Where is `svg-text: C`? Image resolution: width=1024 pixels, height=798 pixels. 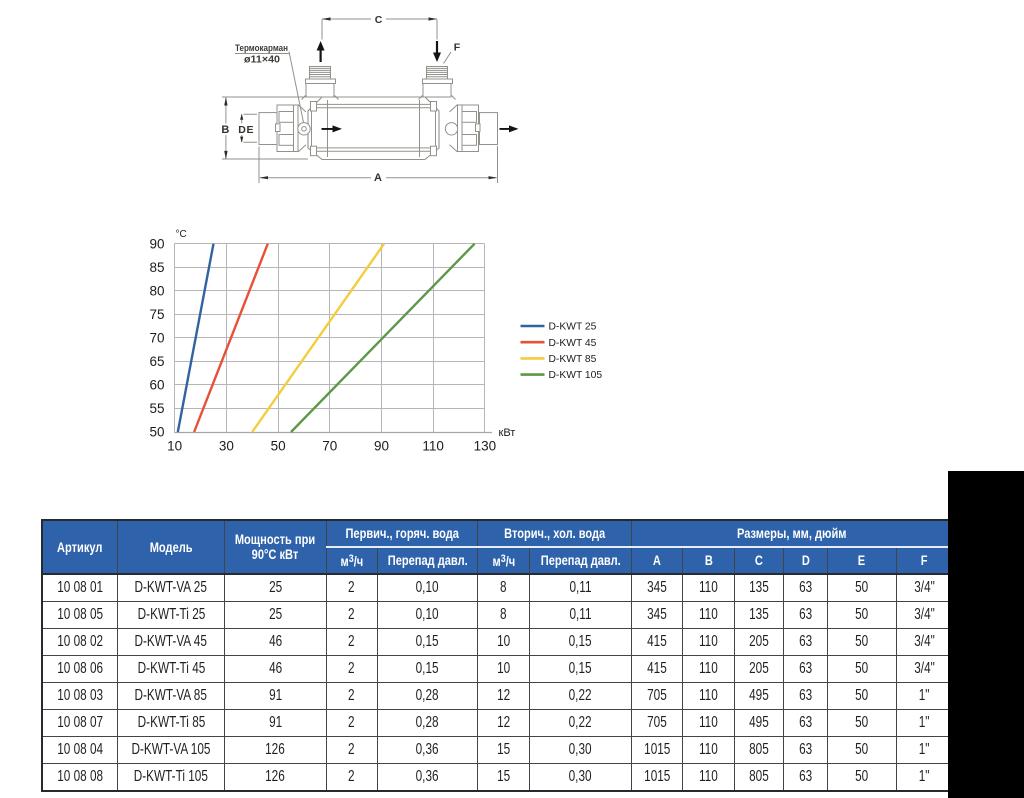
svg-text: C is located at coordinates (379, 20).